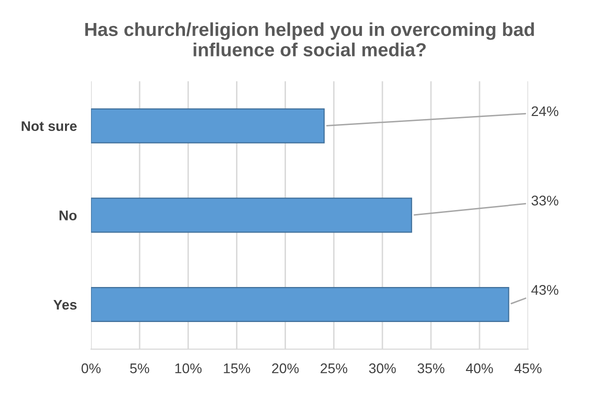 This screenshot has height=406, width=607. Describe the element at coordinates (431, 368) in the screenshot. I see `x-tick-label: 35%` at that location.